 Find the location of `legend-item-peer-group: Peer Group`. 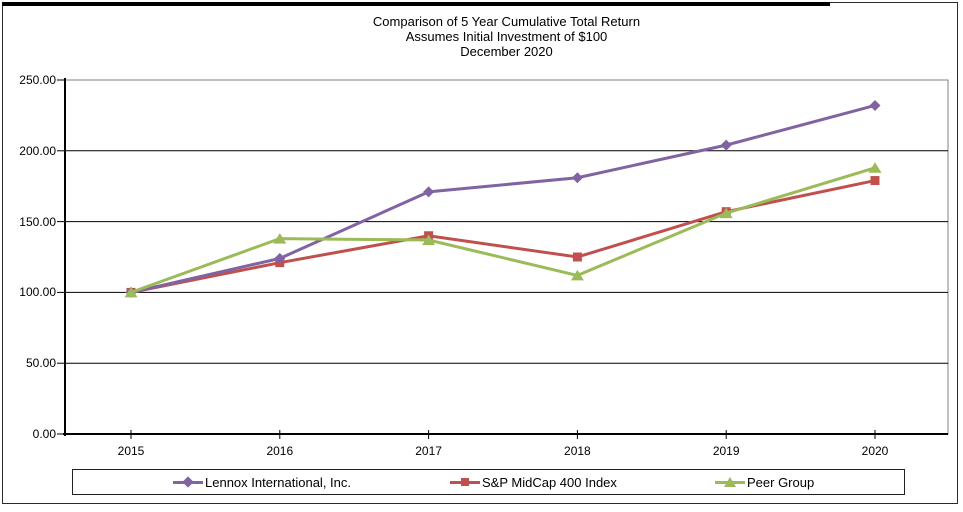

legend-item-peer-group: Peer Group is located at coordinates (764, 482).